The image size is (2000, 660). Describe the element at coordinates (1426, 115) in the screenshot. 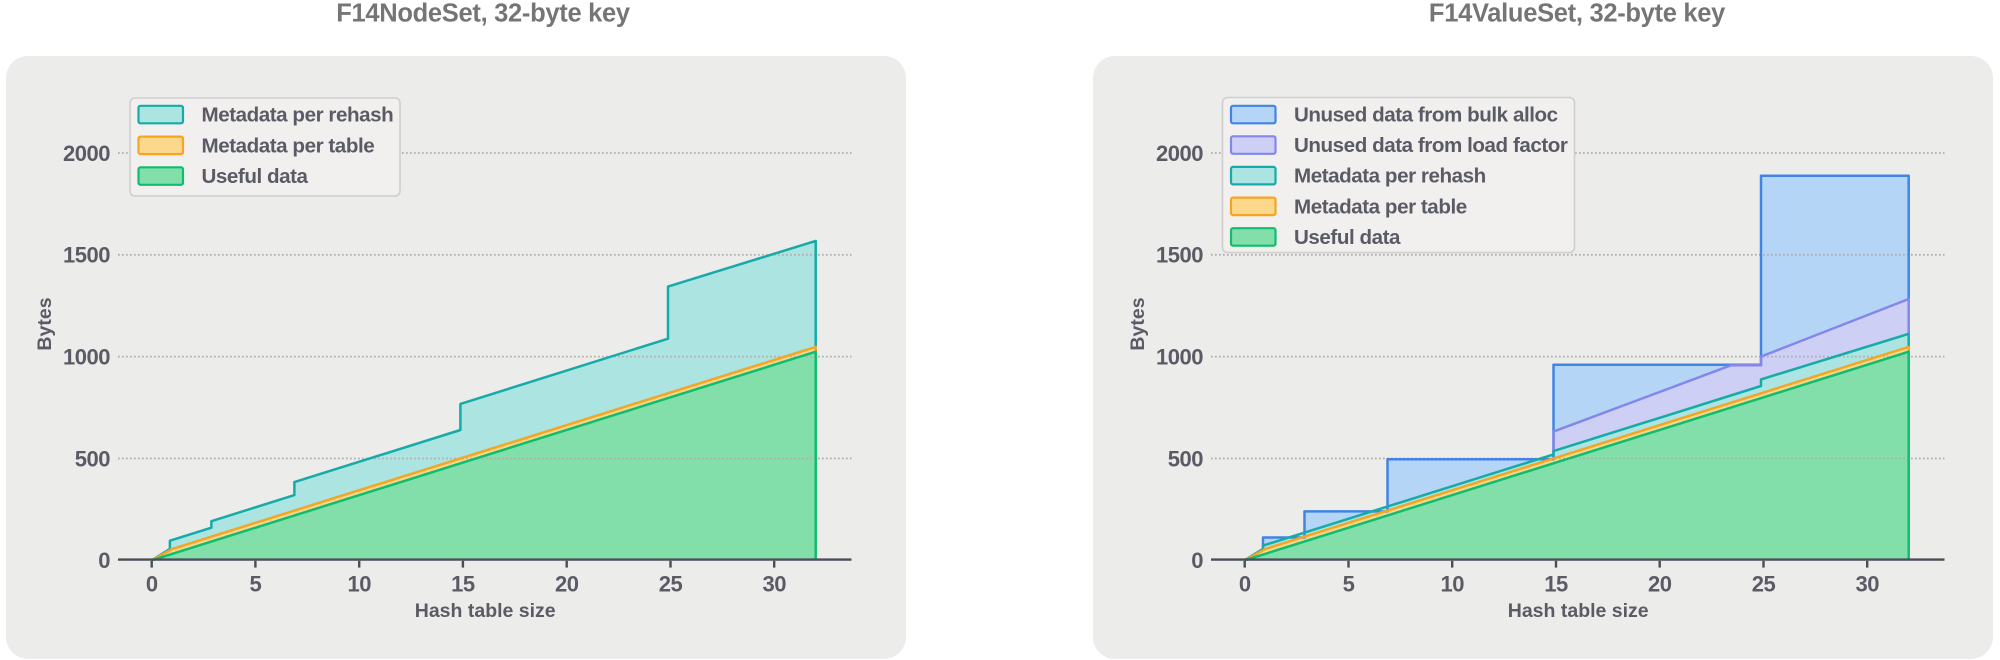

I see `svg-text: Unused data from bulk alloc` at that location.